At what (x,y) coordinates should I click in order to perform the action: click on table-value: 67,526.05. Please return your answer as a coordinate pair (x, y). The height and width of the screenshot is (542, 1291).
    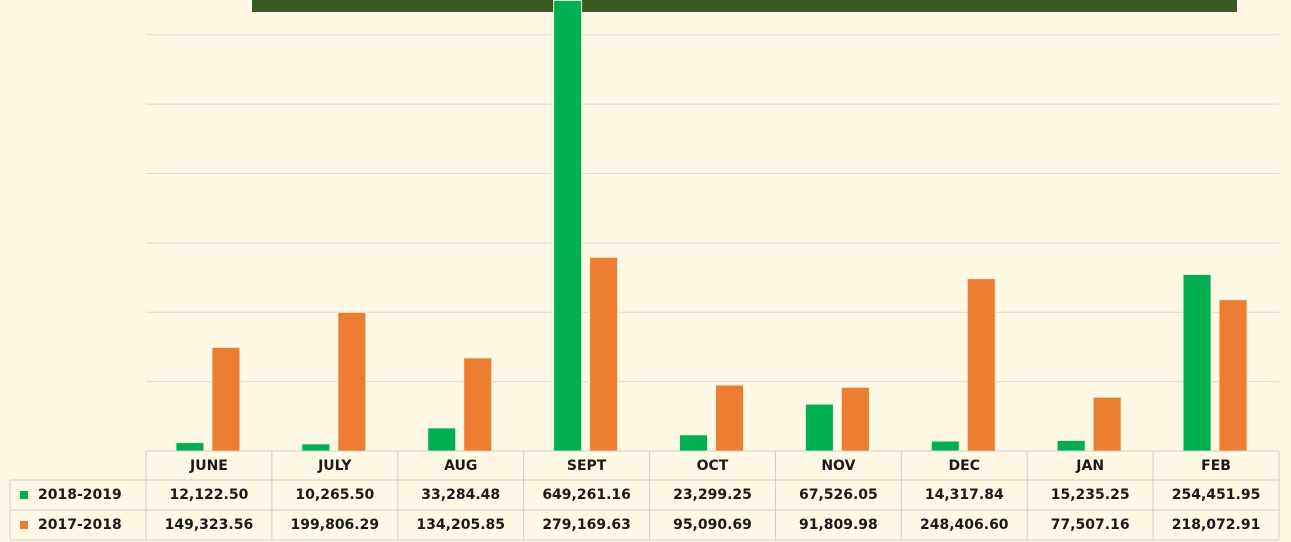
    Looking at the image, I should click on (838, 495).